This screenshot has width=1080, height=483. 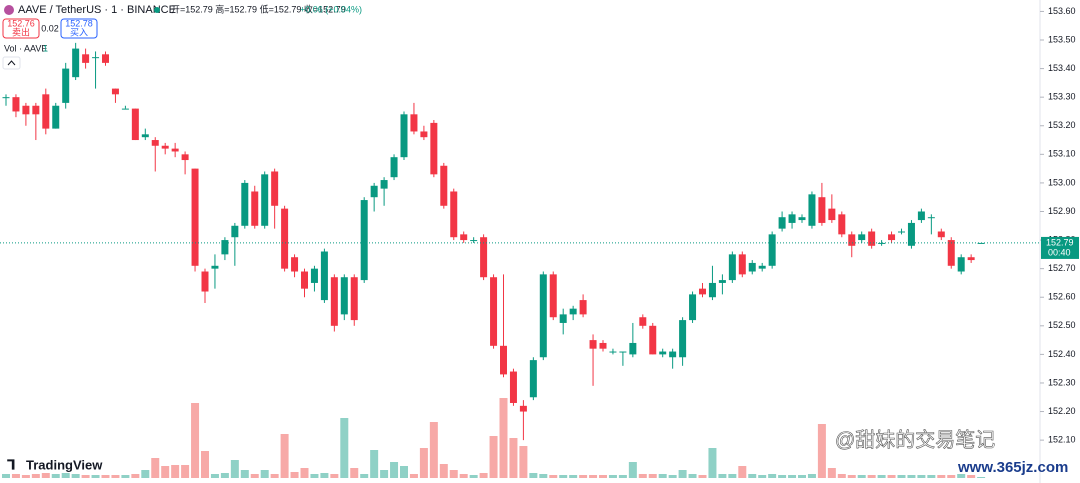 I want to click on y-tick-label: 153.20, so click(x=1062, y=125).